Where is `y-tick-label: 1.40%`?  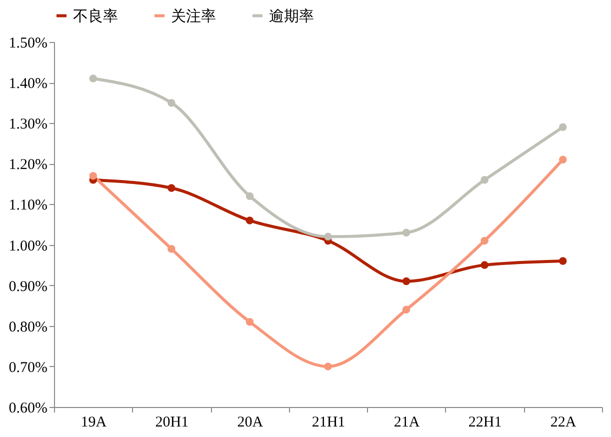 y-tick-label: 1.40% is located at coordinates (28, 84).